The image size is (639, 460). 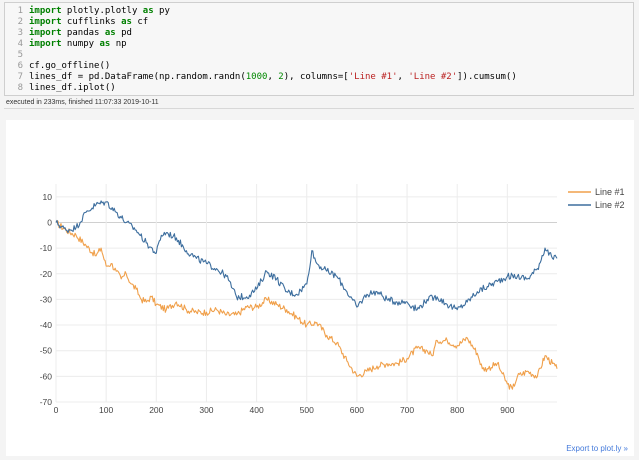 What do you see at coordinates (261, 33) in the screenshot?
I see `code-line: 3 import pandas as pd` at bounding box center [261, 33].